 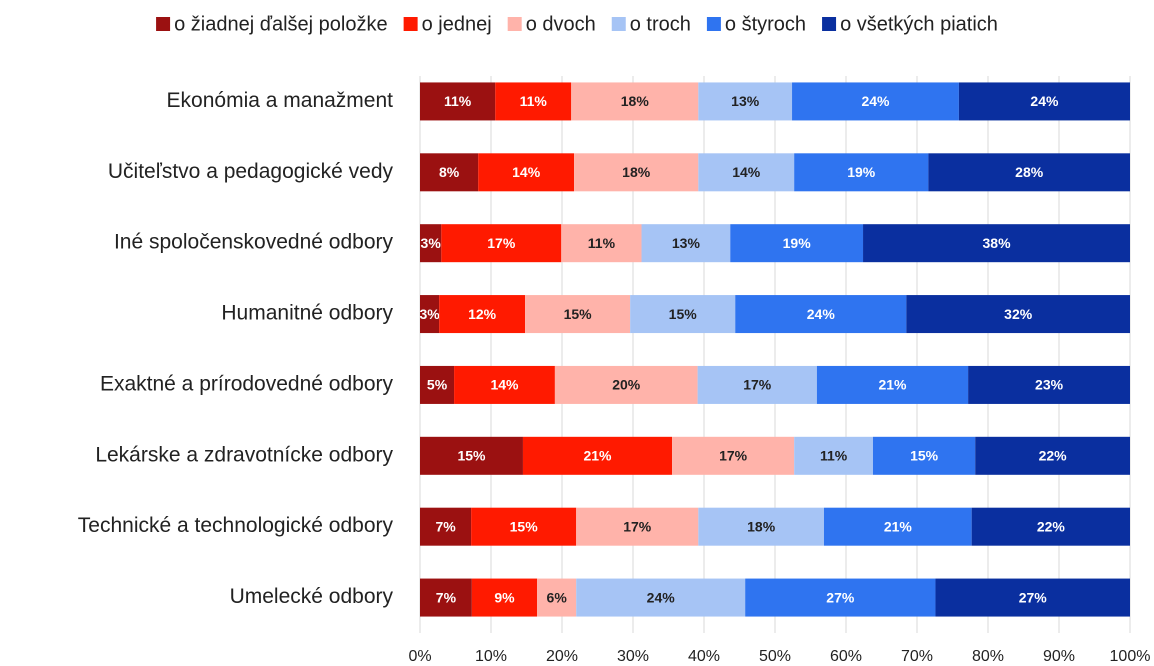 I want to click on value-label: 7%, so click(x=446, y=597).